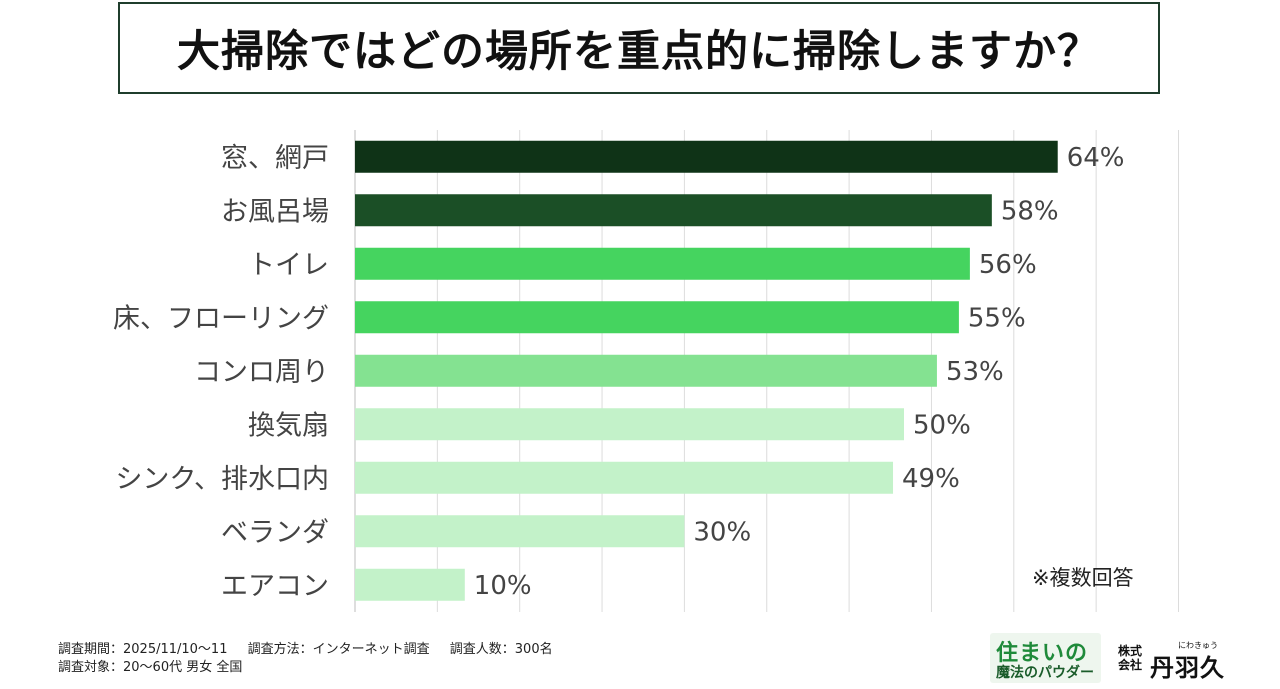 The height and width of the screenshot is (689, 1280). Describe the element at coordinates (503, 586) in the screenshot. I see `value-label: 10%` at that location.